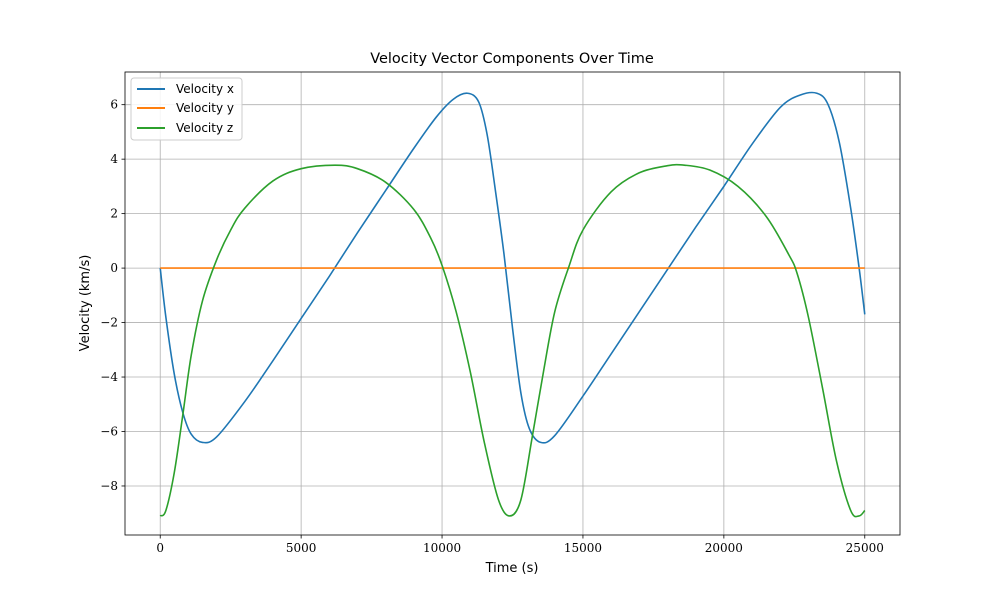 The image size is (1000, 600). What do you see at coordinates (109, 432) in the screenshot?
I see `y-tick-label: −6` at bounding box center [109, 432].